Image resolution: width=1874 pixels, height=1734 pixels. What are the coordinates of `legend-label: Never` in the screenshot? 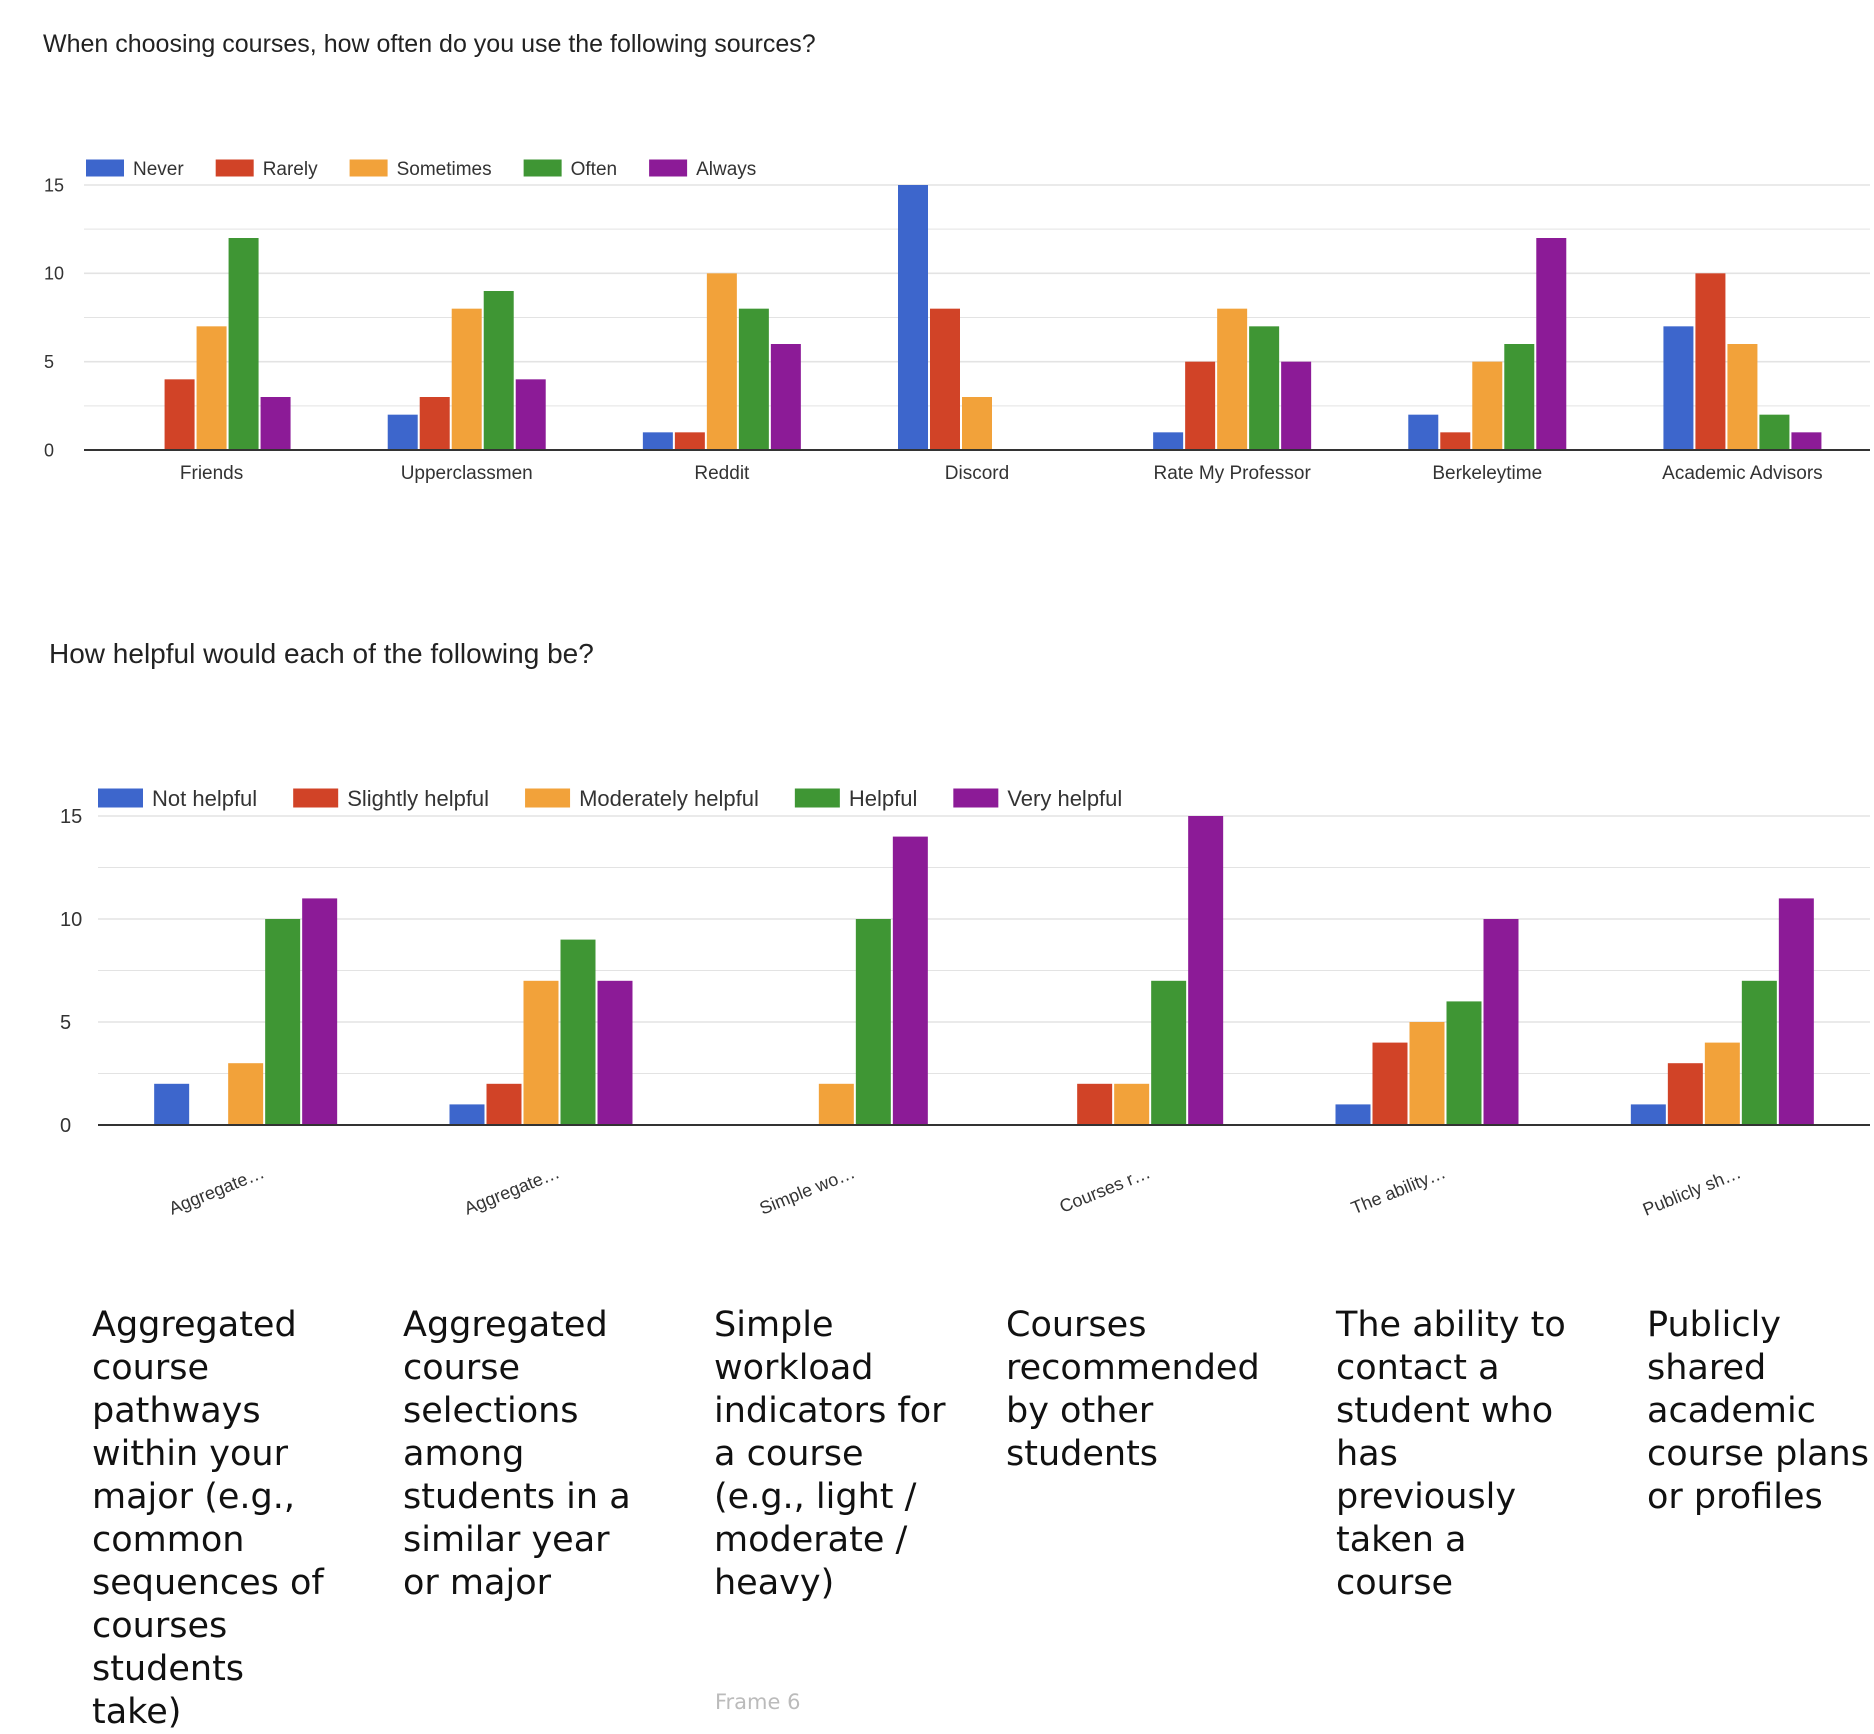 It's located at (158, 169).